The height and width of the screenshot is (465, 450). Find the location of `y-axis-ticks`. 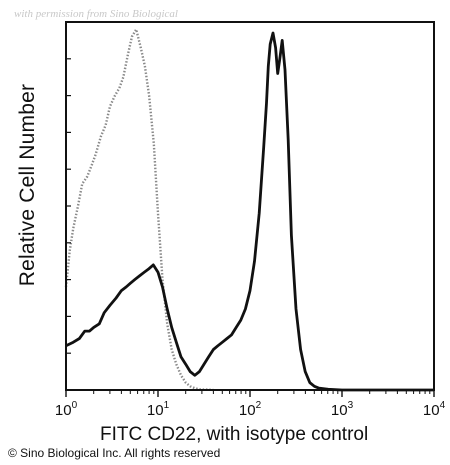

y-axis-ticks is located at coordinates (68, 206).